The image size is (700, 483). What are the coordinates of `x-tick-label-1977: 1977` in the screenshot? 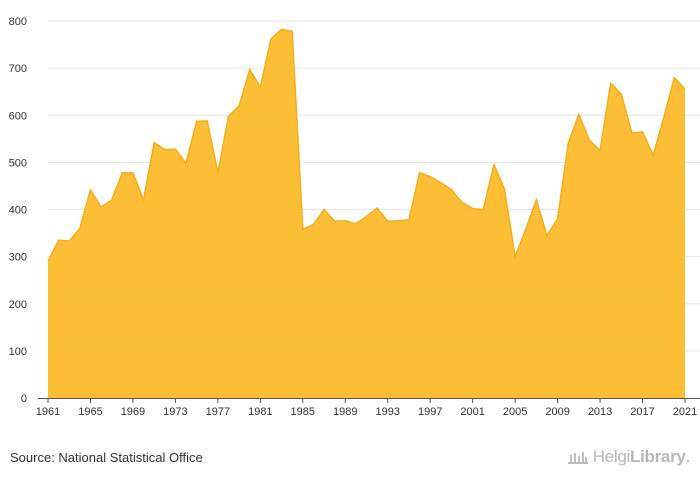 It's located at (218, 412).